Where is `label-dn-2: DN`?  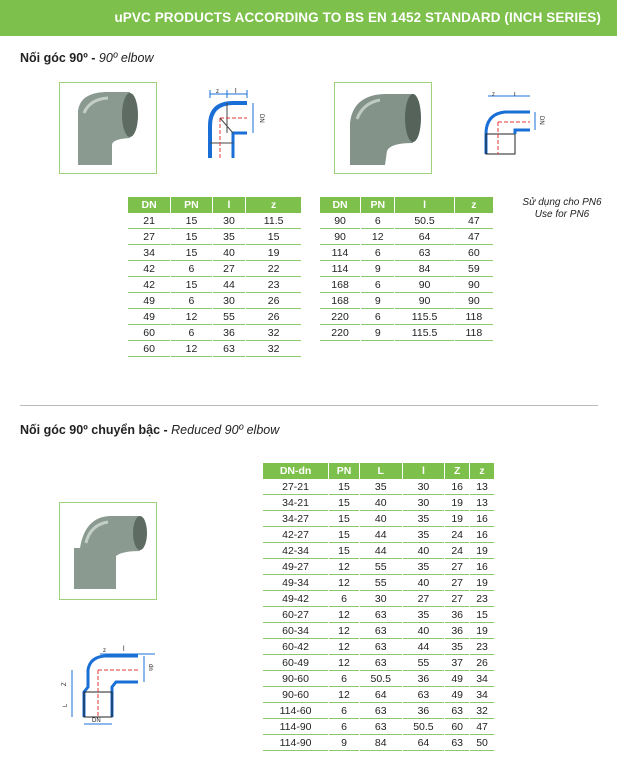 label-dn-2: DN is located at coordinates (541, 120).